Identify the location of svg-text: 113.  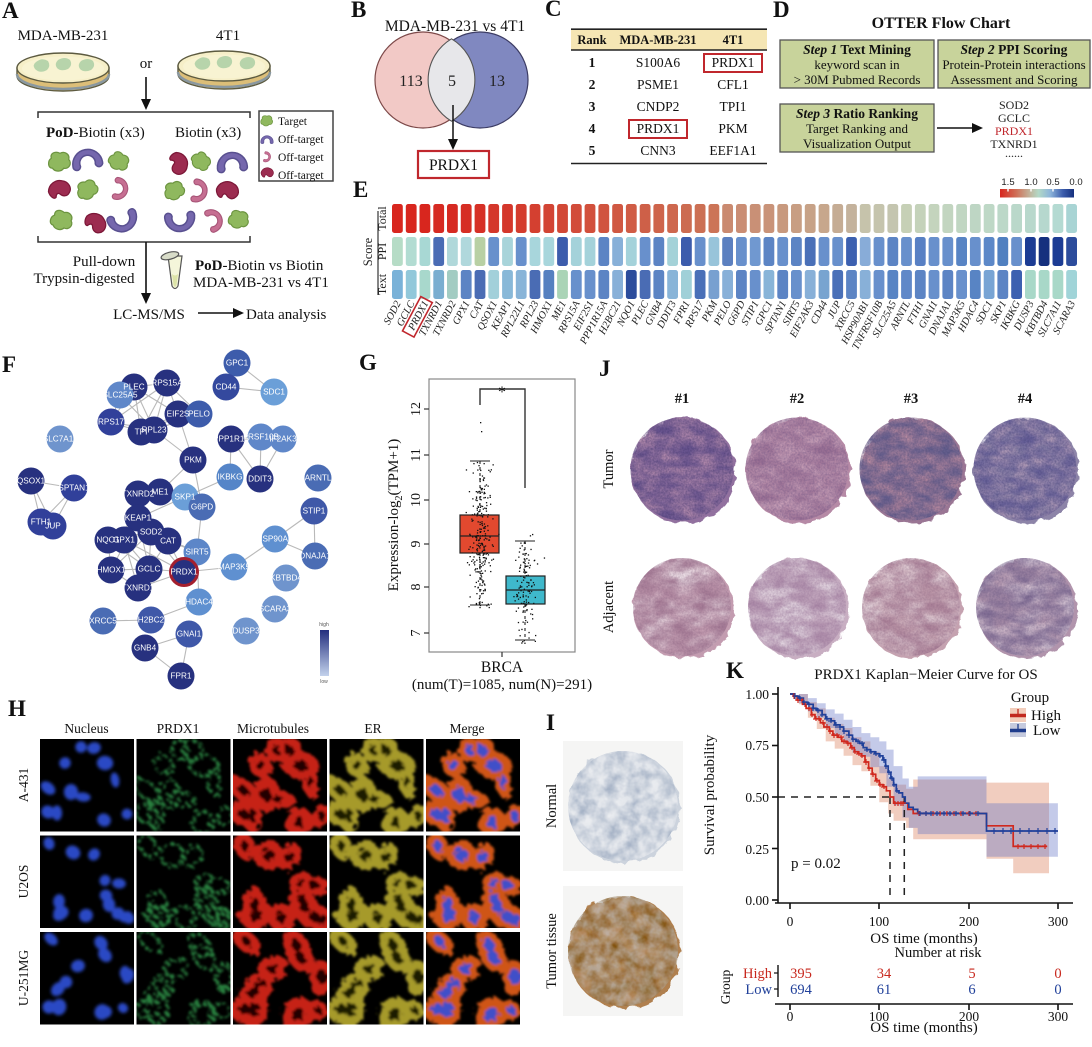
(410, 81).